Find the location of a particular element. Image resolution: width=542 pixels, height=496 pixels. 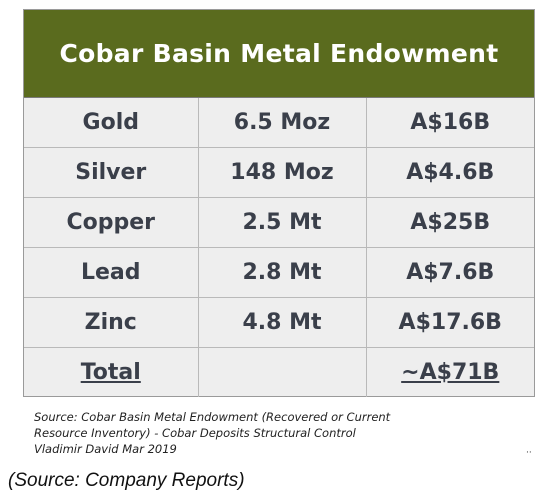

resize-dots-icon: ·· is located at coordinates (529, 453).